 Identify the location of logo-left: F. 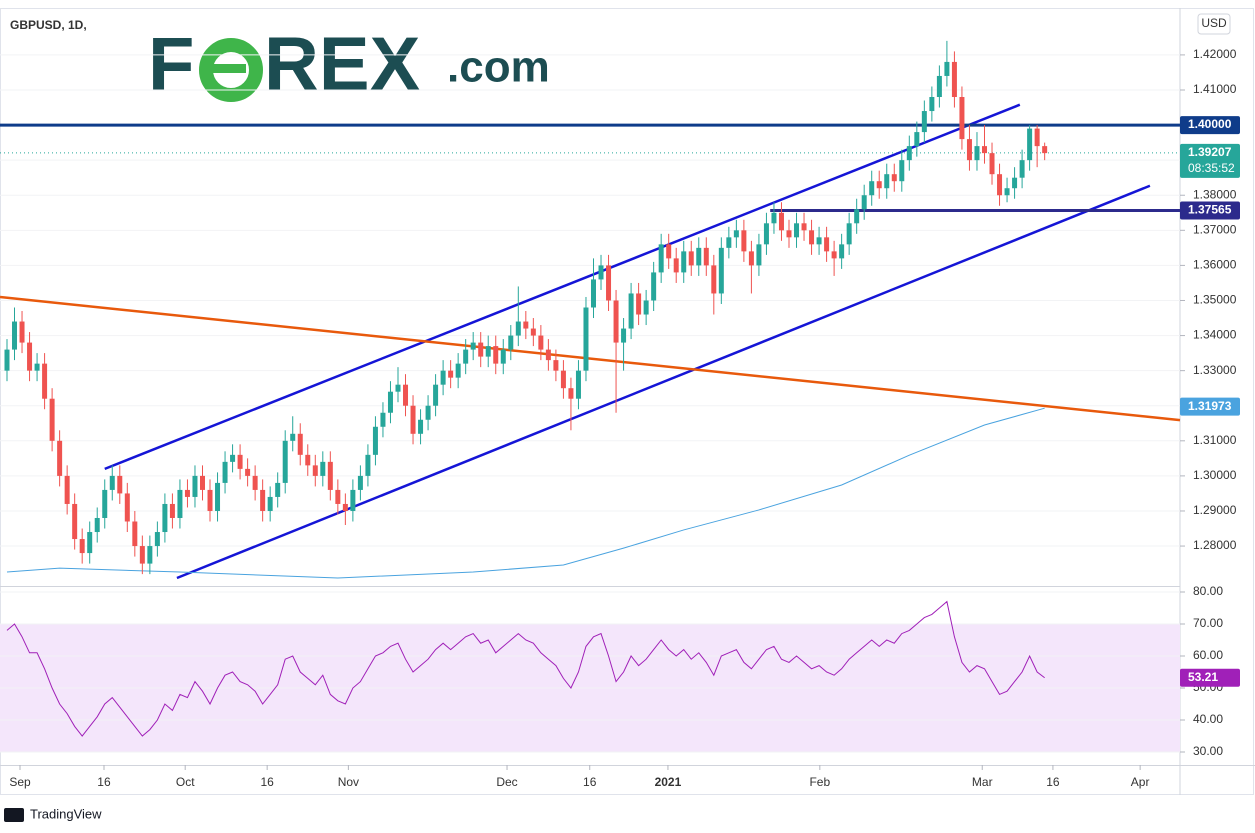
(171, 64).